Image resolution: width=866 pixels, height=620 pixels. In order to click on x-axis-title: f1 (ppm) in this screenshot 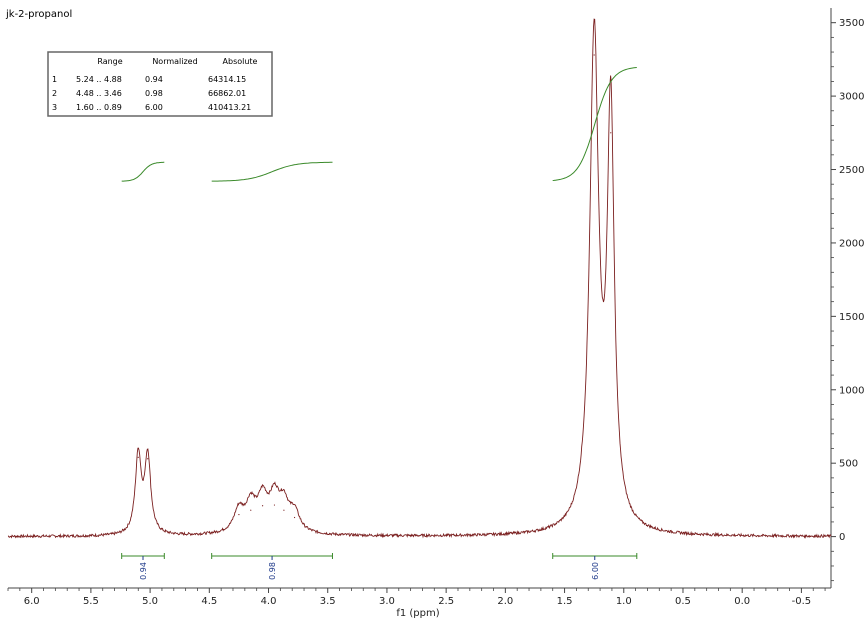, I will do `click(417, 613)`.